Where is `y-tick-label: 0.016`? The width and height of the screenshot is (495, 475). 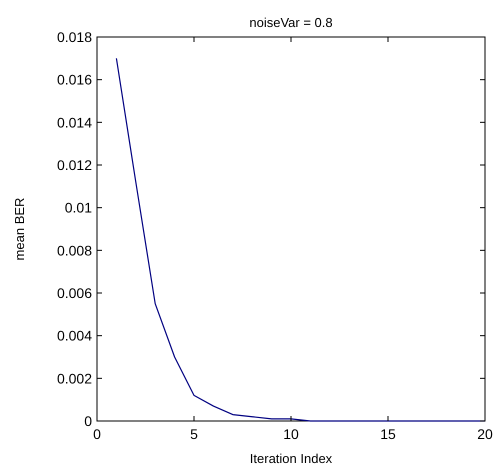 y-tick-label: 0.016 is located at coordinates (74, 80).